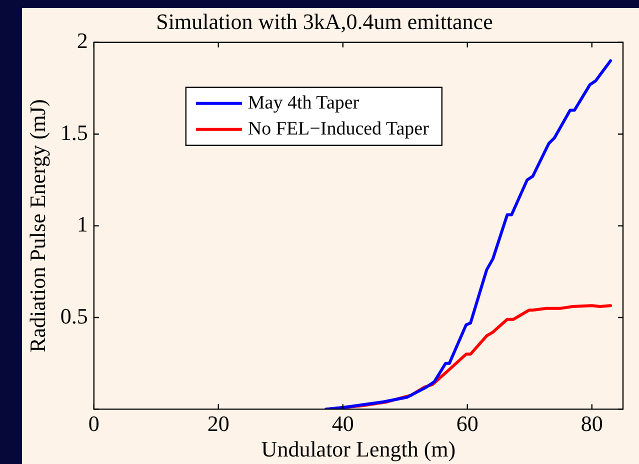 Image resolution: width=639 pixels, height=464 pixels. I want to click on y-axis-title: Radiation Pulse Energy (mJ), so click(37, 225).